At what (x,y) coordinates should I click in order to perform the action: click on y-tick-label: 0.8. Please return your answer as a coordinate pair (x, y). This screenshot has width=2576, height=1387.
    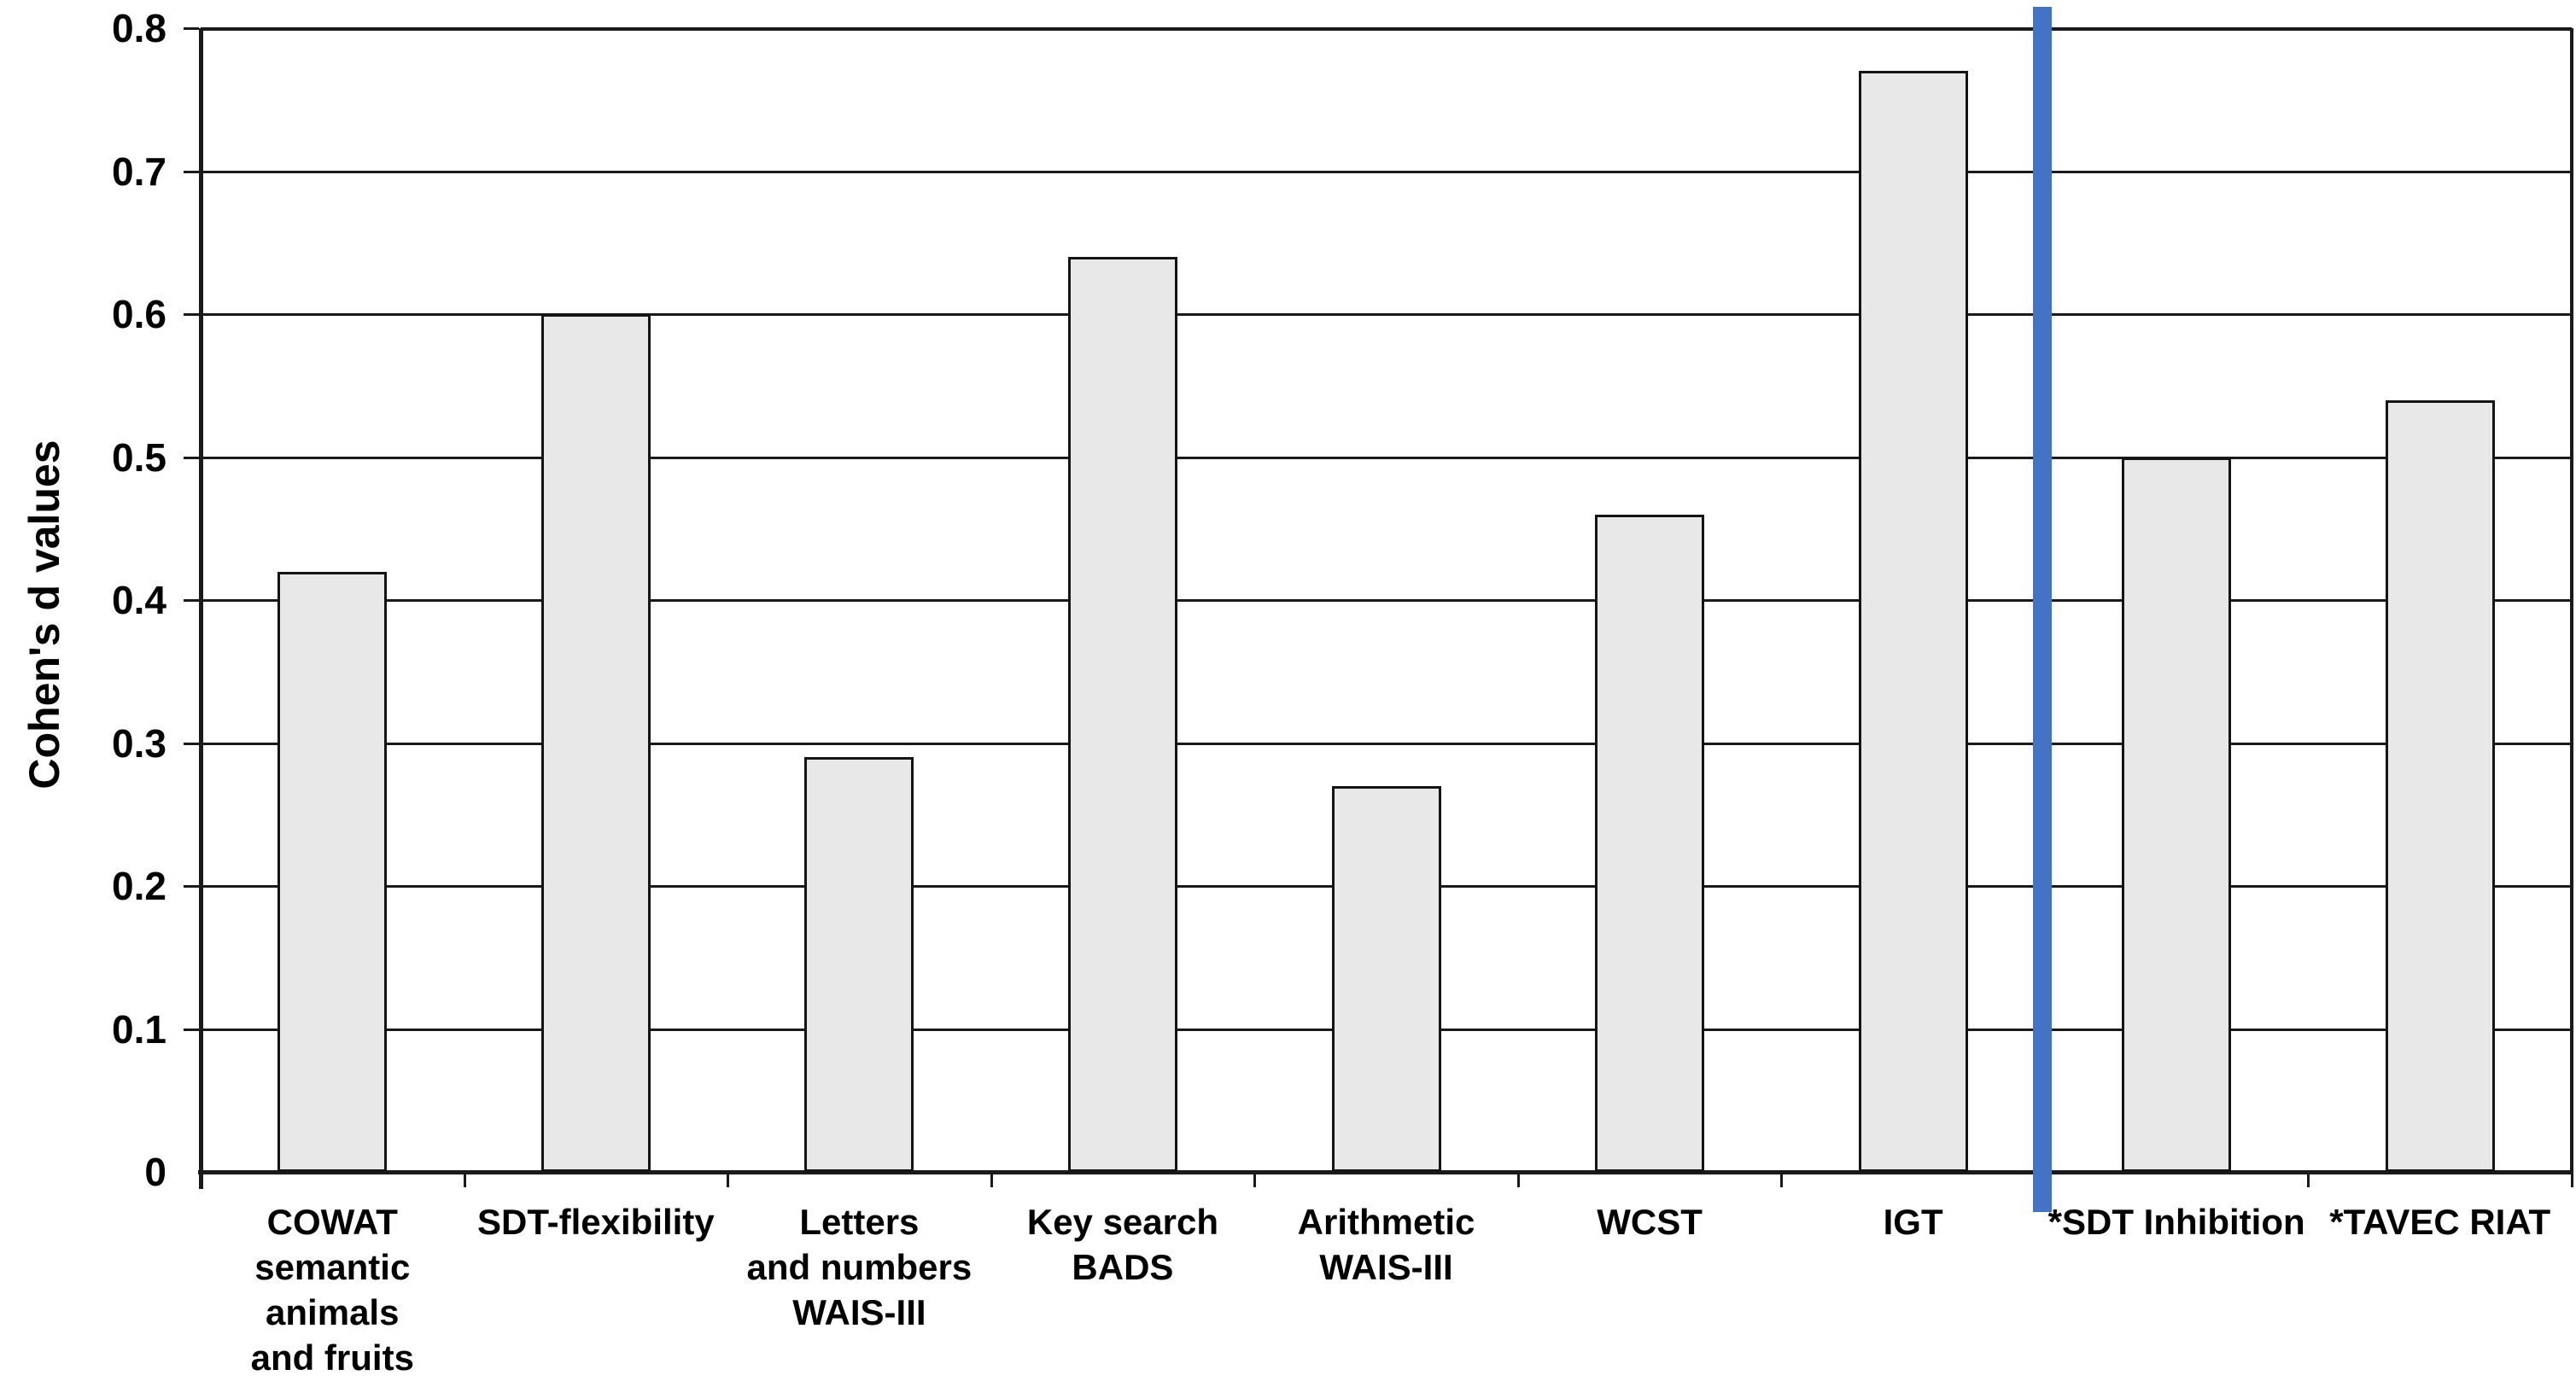
    Looking at the image, I should click on (139, 28).